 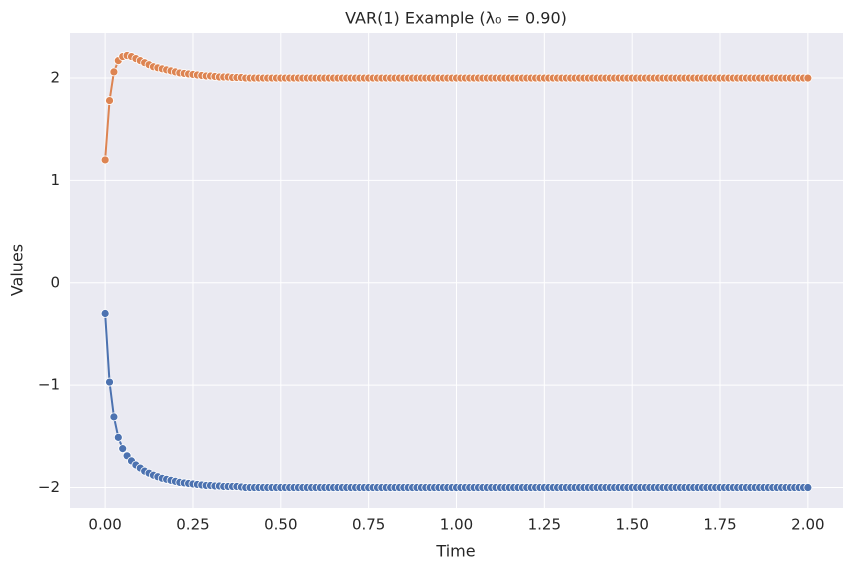 I want to click on x-tick-label: 1.25, so click(x=544, y=525).